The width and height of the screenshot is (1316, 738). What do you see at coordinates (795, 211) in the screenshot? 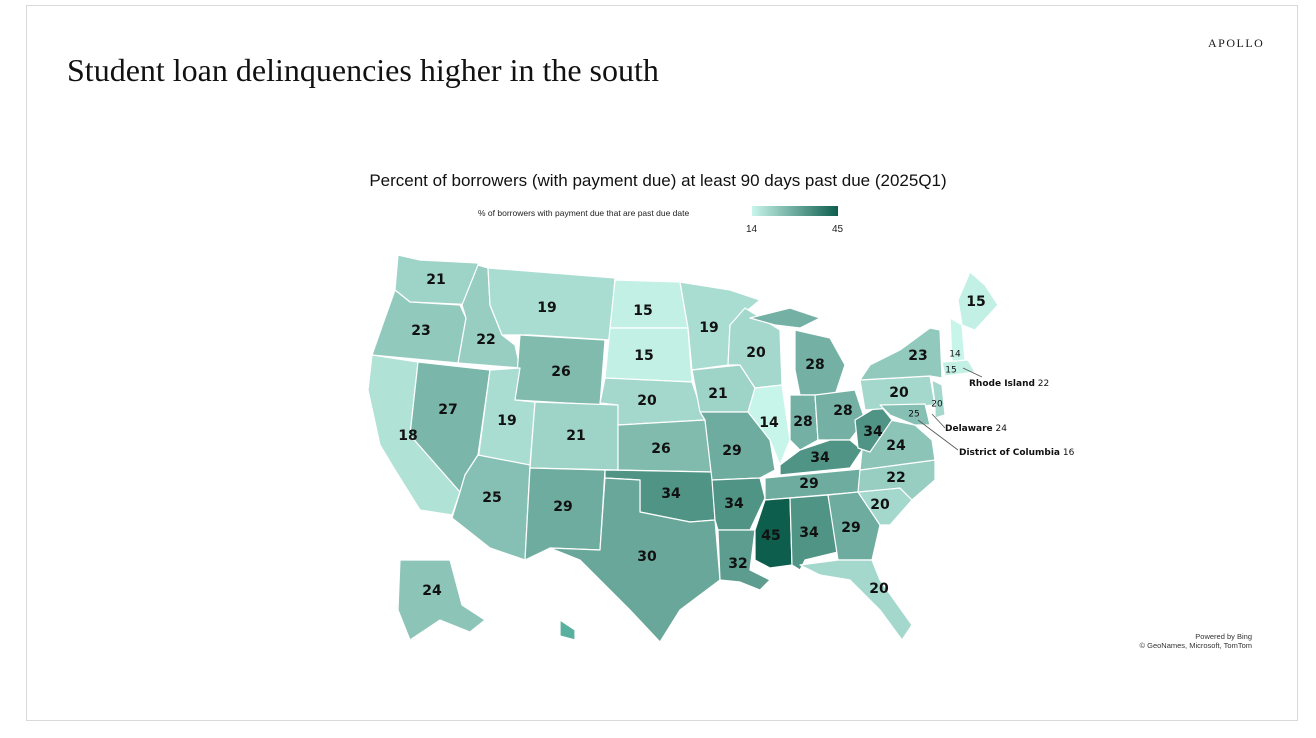
I see `legend-gradient-bar` at bounding box center [795, 211].